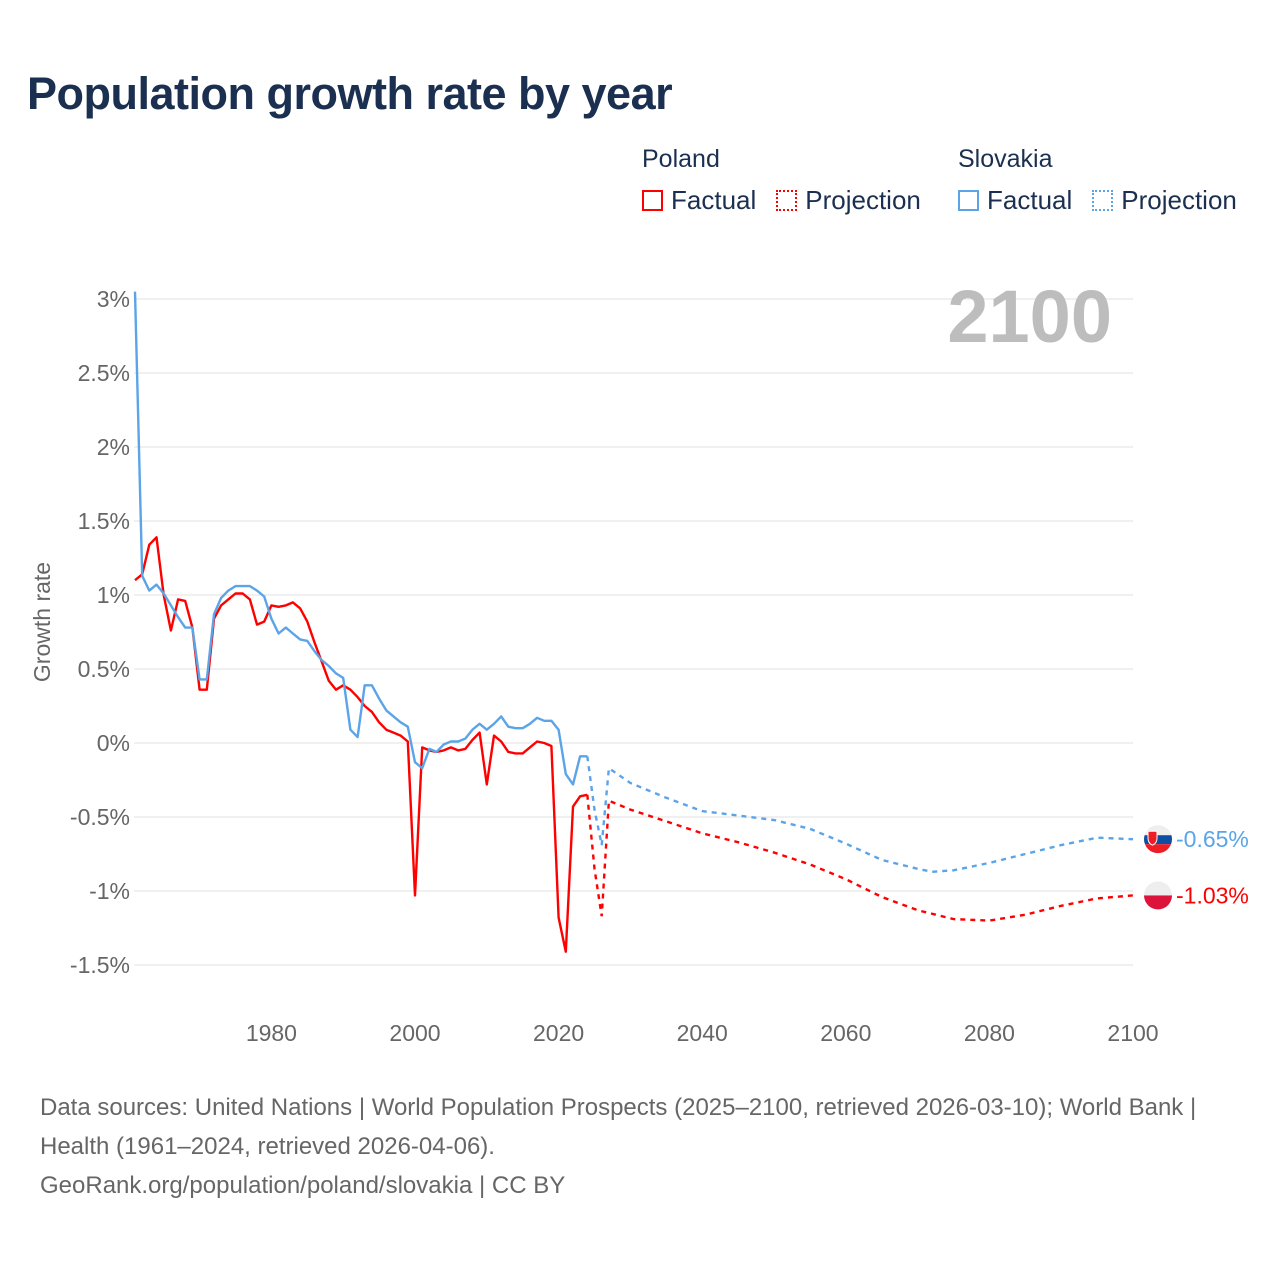  I want to click on x-tick-label: 2000, so click(414, 1033).